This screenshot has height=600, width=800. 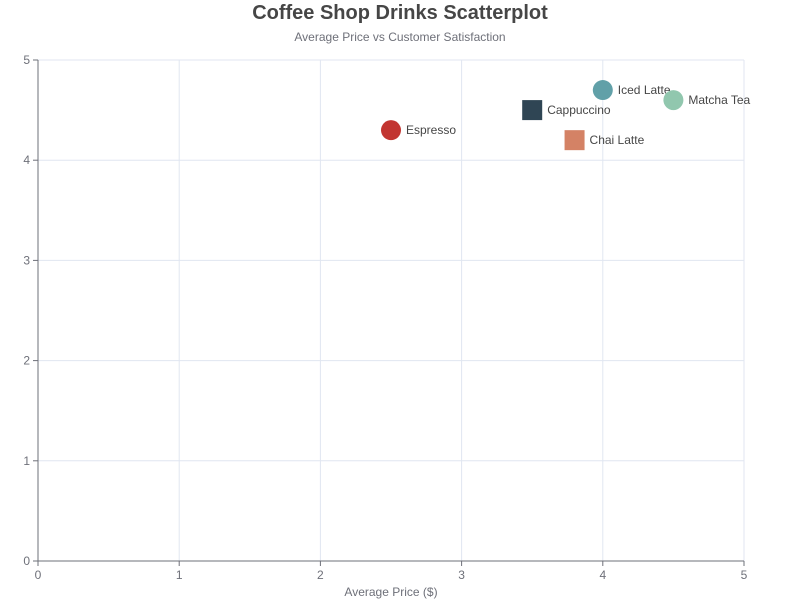 I want to click on point-label-chai-latte: Chai Latte, so click(x=617, y=140).